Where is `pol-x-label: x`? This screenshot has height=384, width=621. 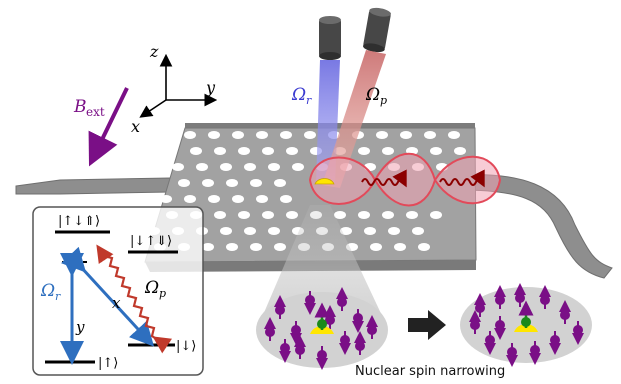 pol-x-label: x is located at coordinates (116, 303).